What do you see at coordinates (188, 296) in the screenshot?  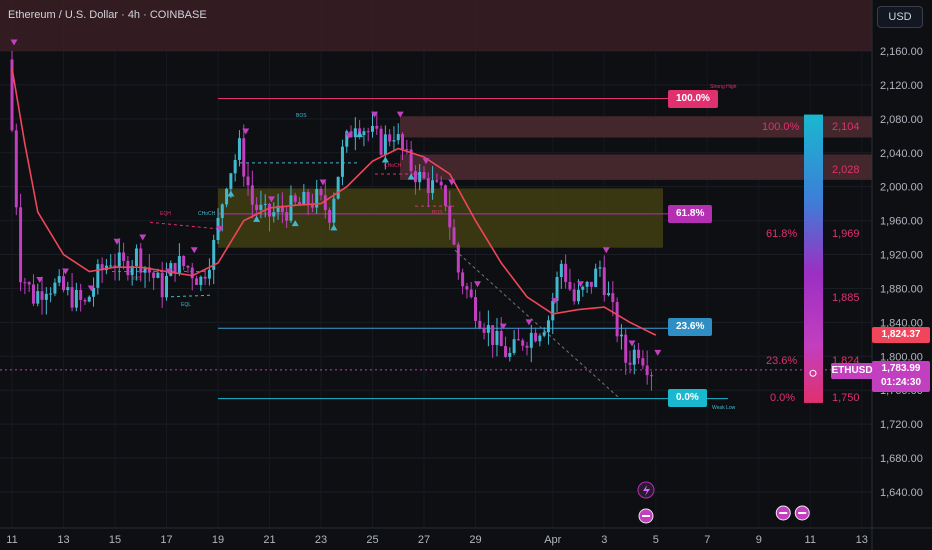 I see `eql-line` at bounding box center [188, 296].